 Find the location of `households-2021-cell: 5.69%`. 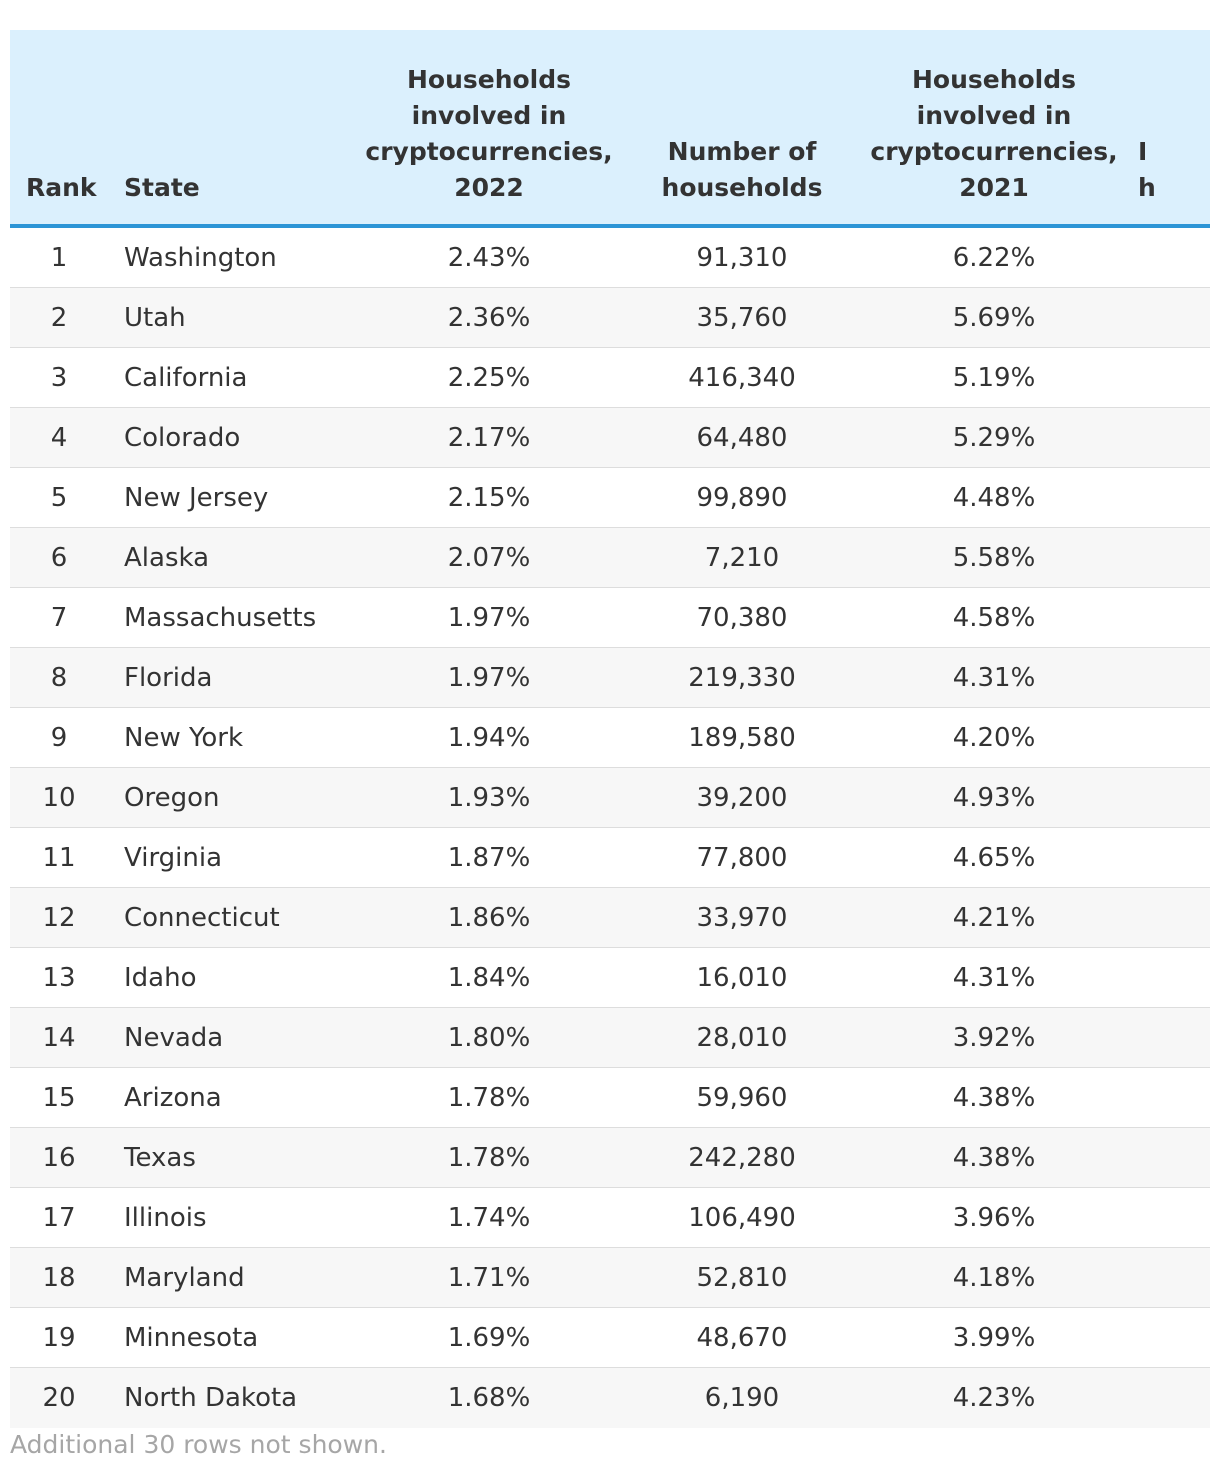

households-2021-cell: 5.69% is located at coordinates (994, 317).